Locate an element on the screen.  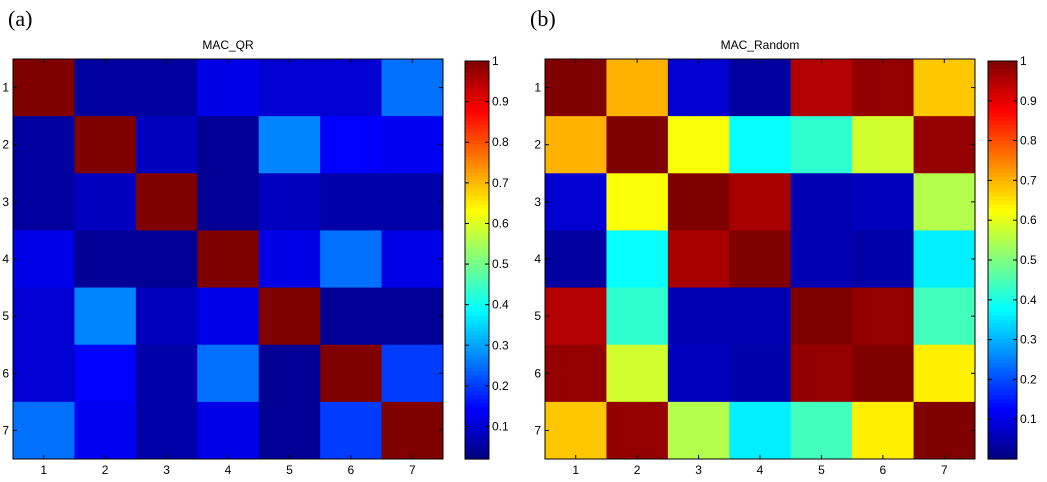
colorbar-tick-label: 0.3 is located at coordinates (1028, 340).